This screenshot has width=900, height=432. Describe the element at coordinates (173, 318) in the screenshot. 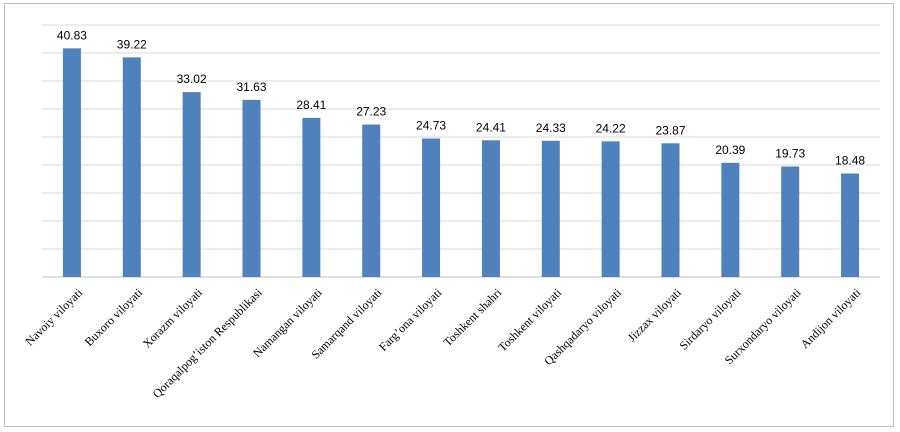

I see `category-label: Xorazm viloyati` at that location.